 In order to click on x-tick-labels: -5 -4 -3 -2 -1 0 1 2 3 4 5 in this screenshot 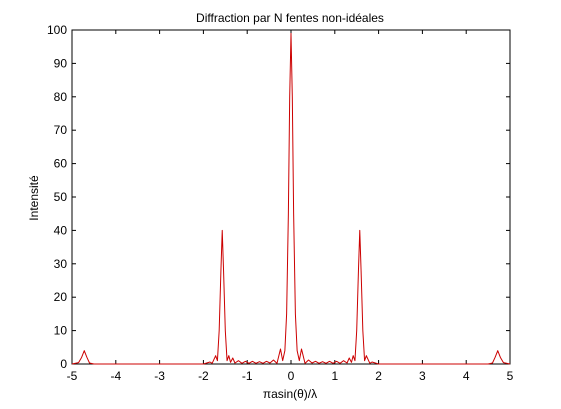, I will do `click(290, 376)`.